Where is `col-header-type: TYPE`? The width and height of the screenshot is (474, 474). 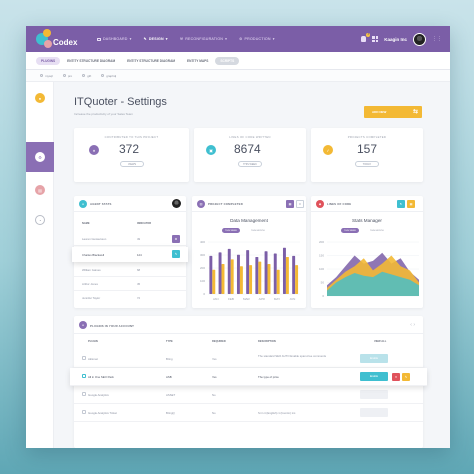 col-header-type: TYPE is located at coordinates (169, 341).